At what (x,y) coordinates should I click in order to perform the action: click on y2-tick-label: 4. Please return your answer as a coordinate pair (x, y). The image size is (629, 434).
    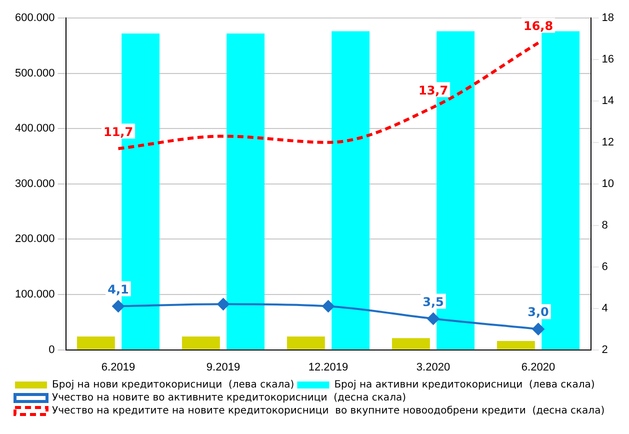
    Looking at the image, I should click on (605, 308).